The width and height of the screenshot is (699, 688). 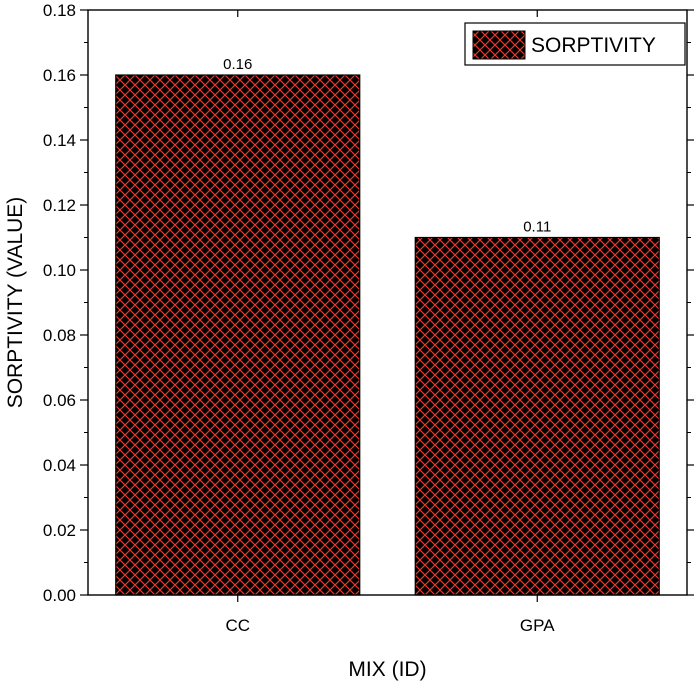 What do you see at coordinates (59, 75) in the screenshot?
I see `y-tick-label: 0.16` at bounding box center [59, 75].